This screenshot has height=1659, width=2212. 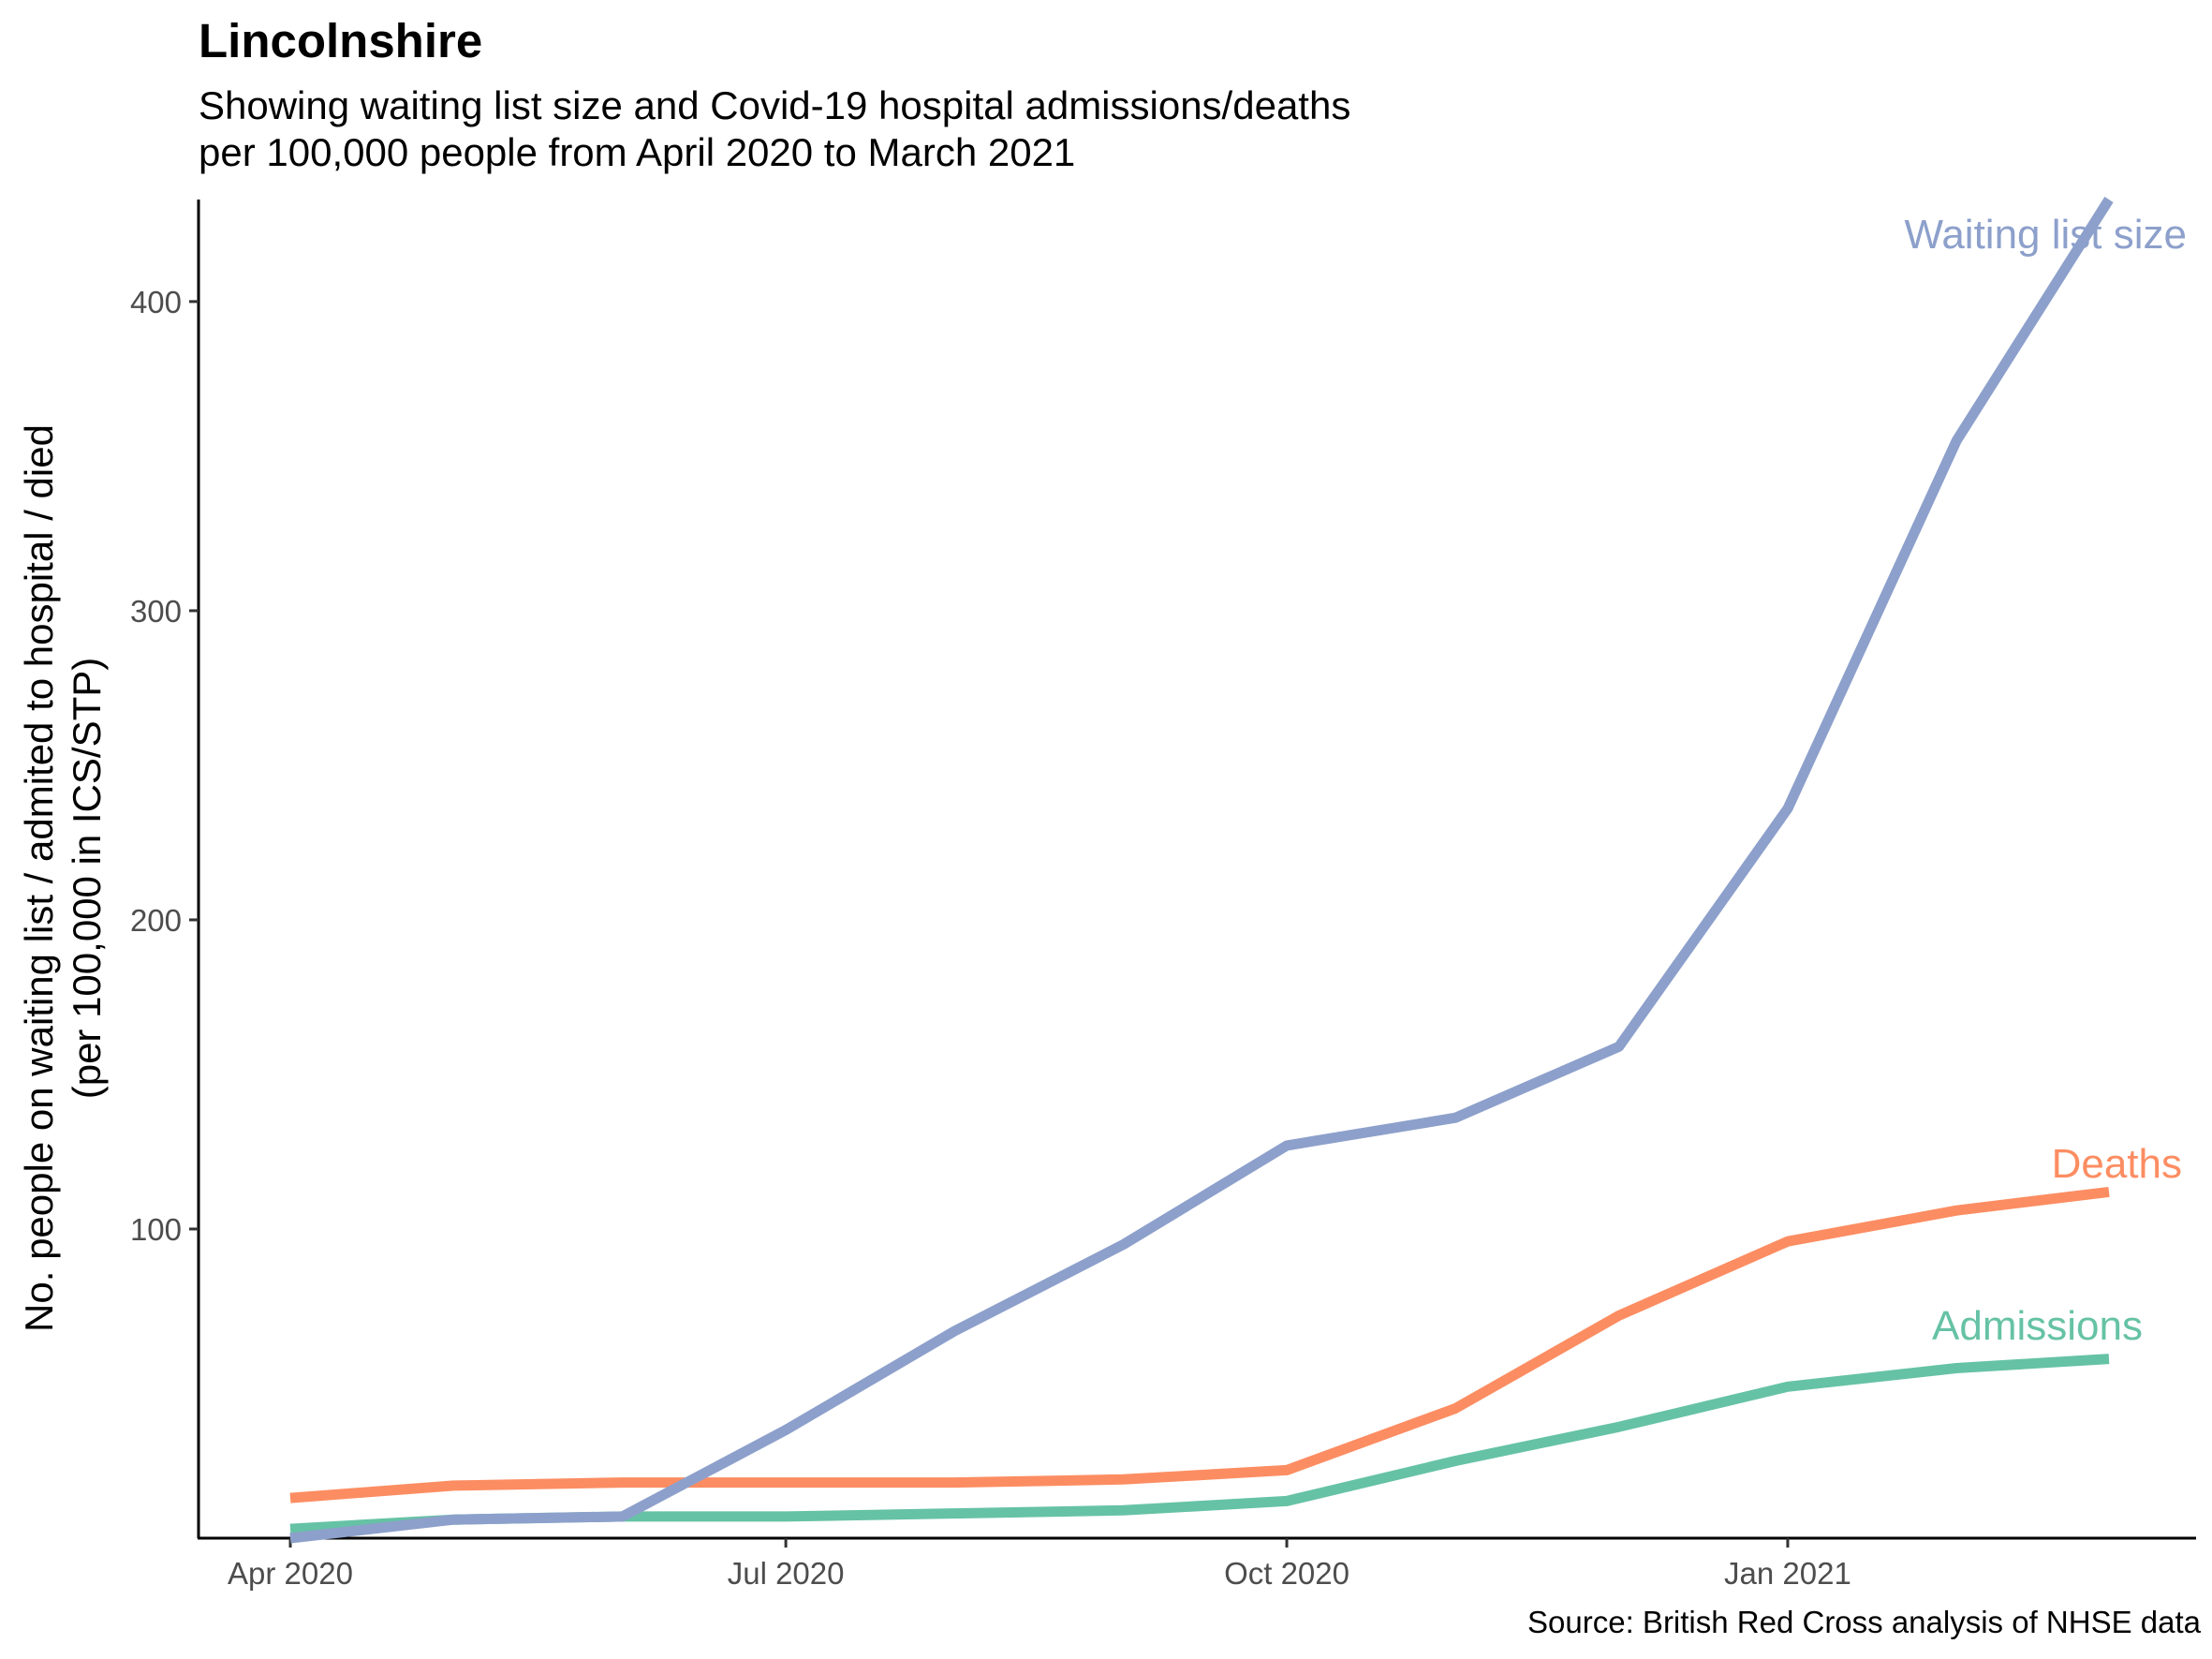 I want to click on y-ticks: 100 200 300 400, so click(x=165, y=766).